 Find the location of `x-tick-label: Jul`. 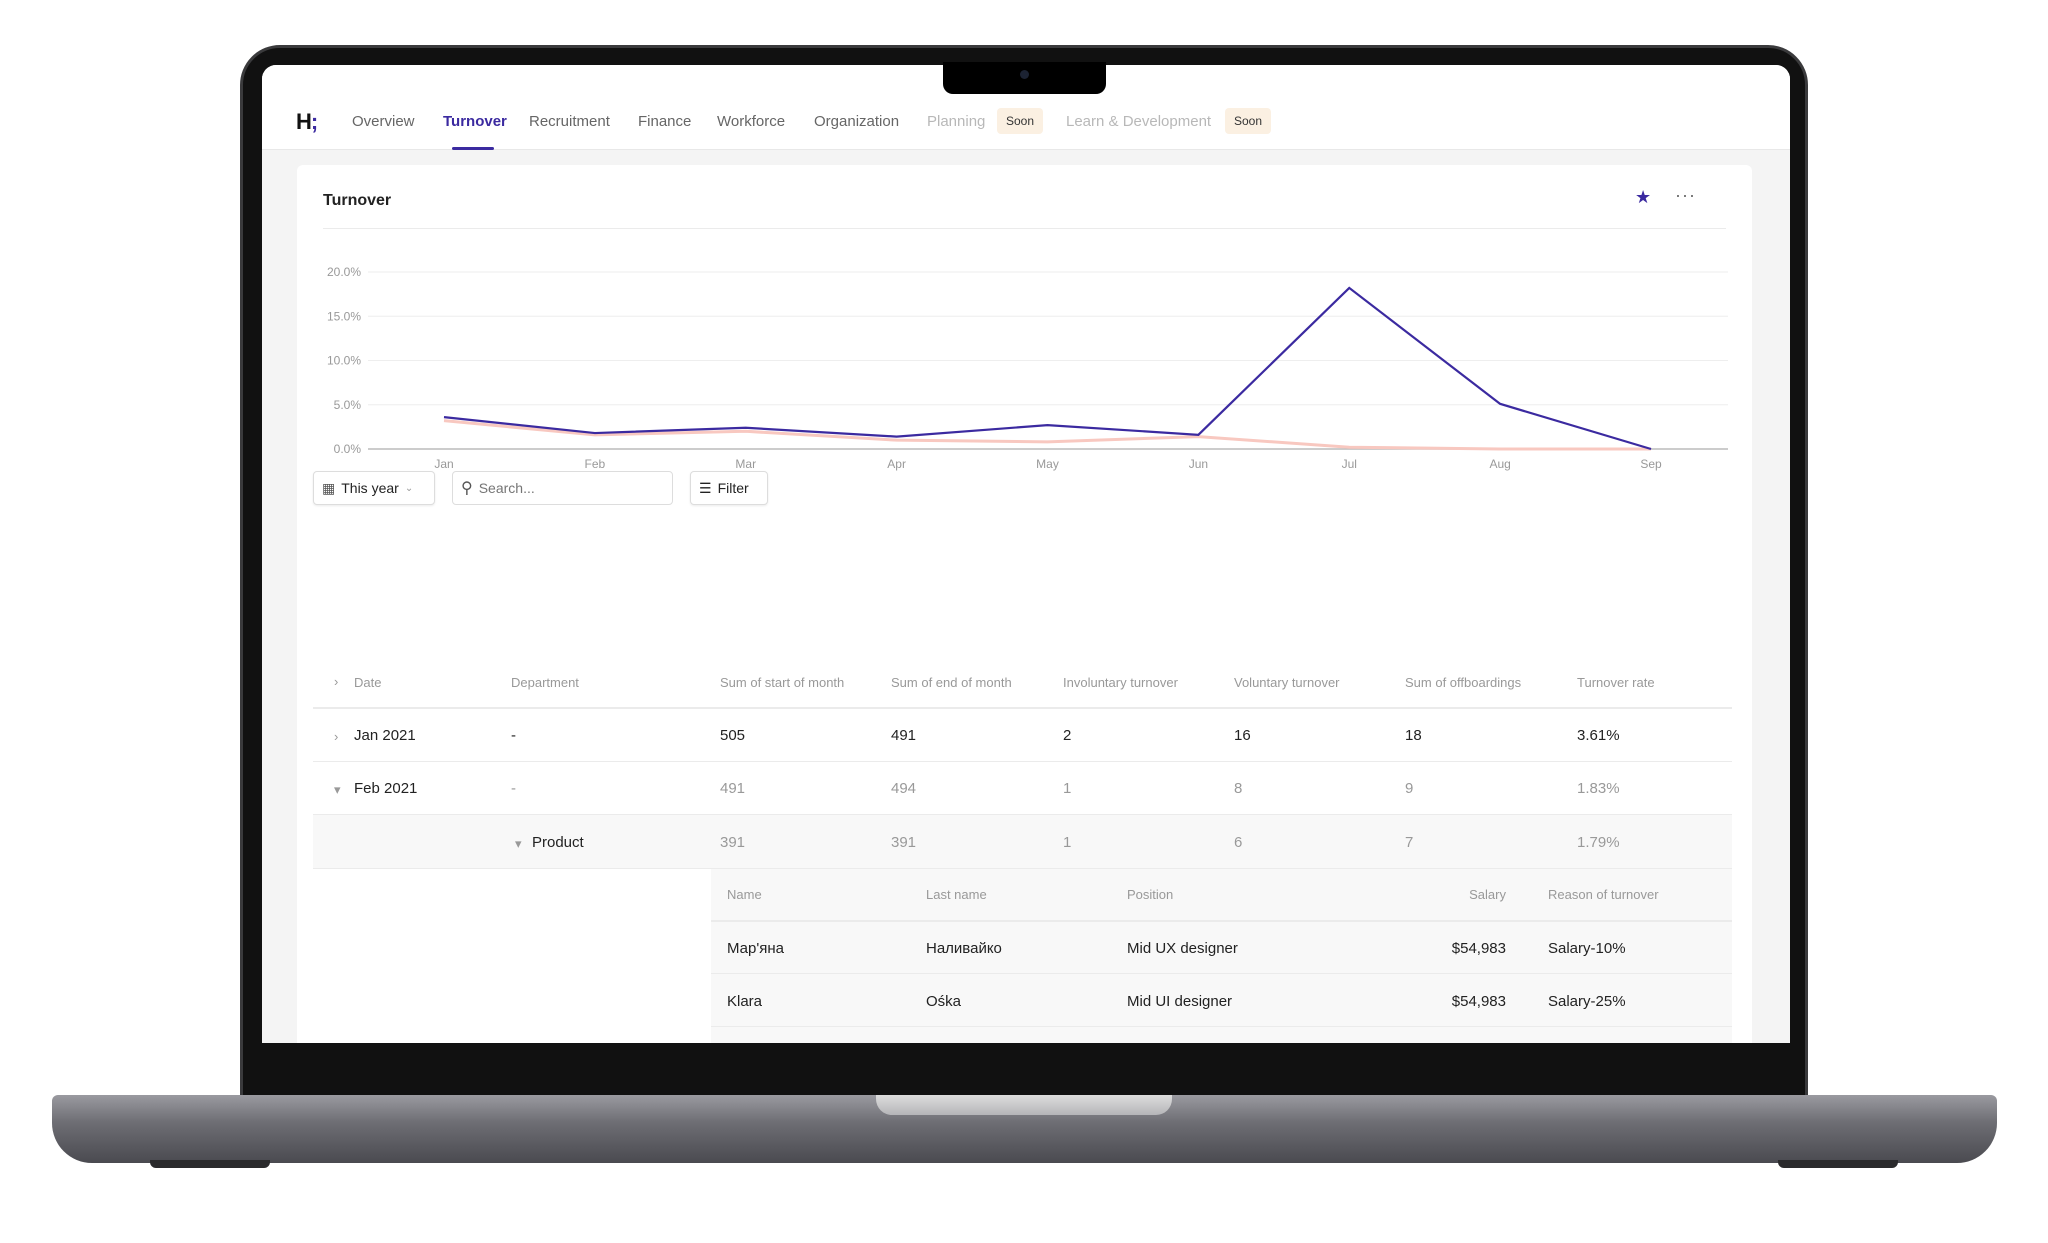

x-tick-label: Jul is located at coordinates (1349, 464).